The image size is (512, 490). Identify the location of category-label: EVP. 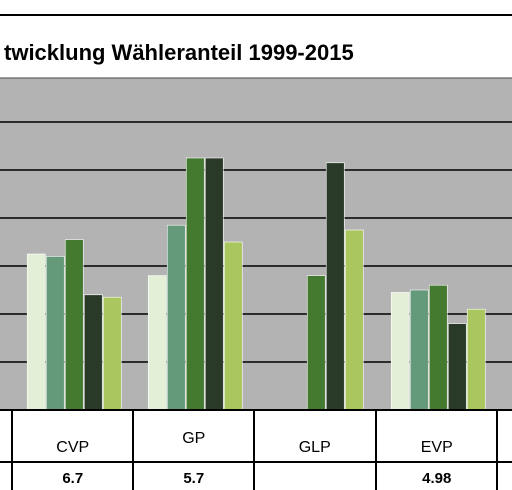
(437, 447).